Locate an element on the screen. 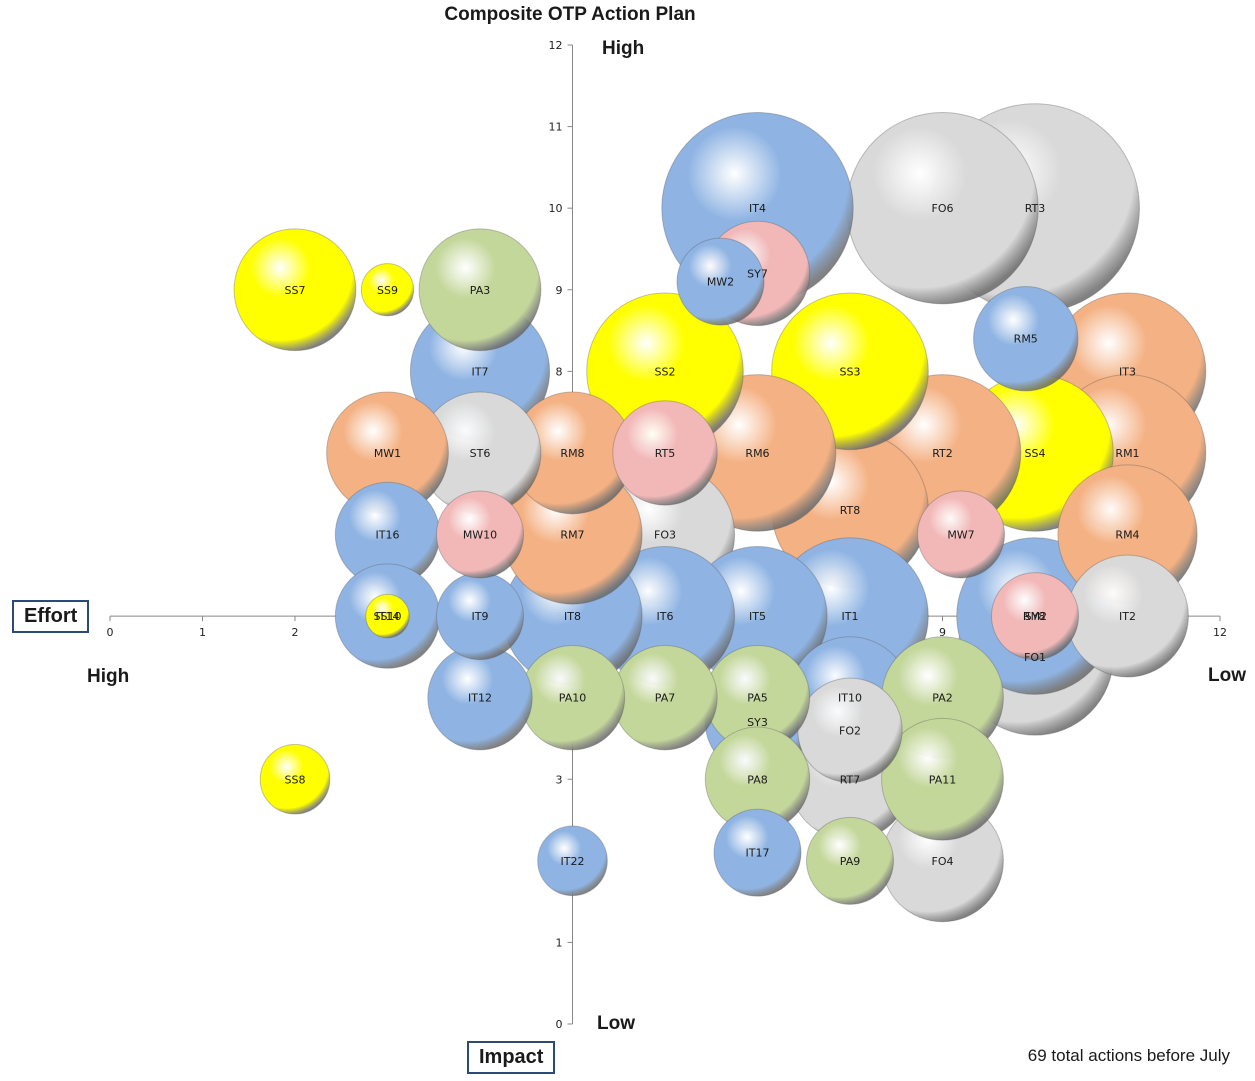 The height and width of the screenshot is (1081, 1255). bubble-label-pa10: PA10 is located at coordinates (572, 698).